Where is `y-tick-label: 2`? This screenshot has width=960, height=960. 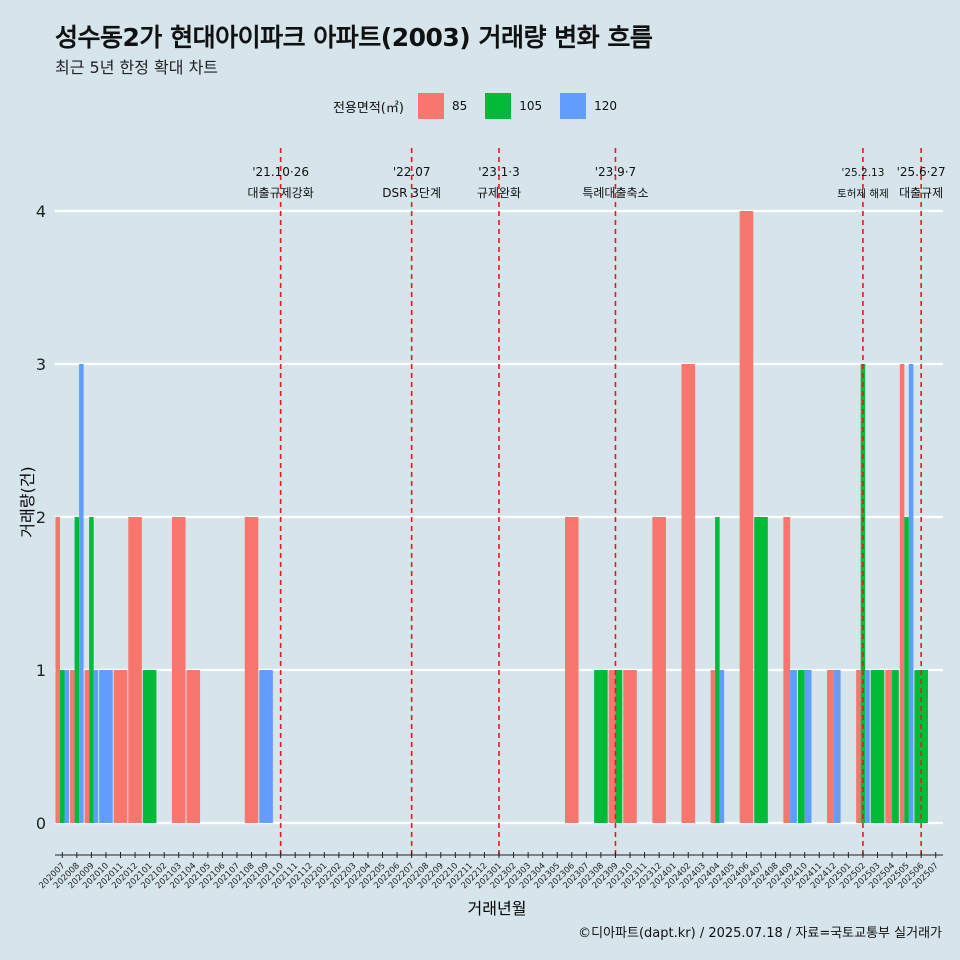
y-tick-label: 2 is located at coordinates (41, 517).